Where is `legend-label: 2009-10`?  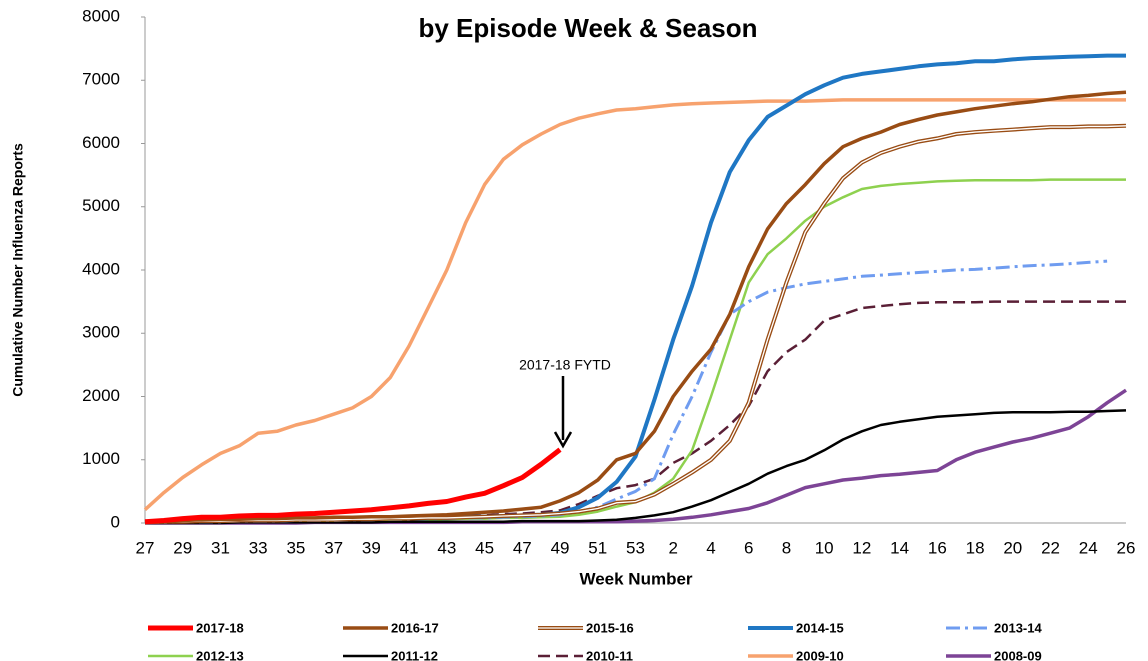 legend-label: 2009-10 is located at coordinates (820, 654).